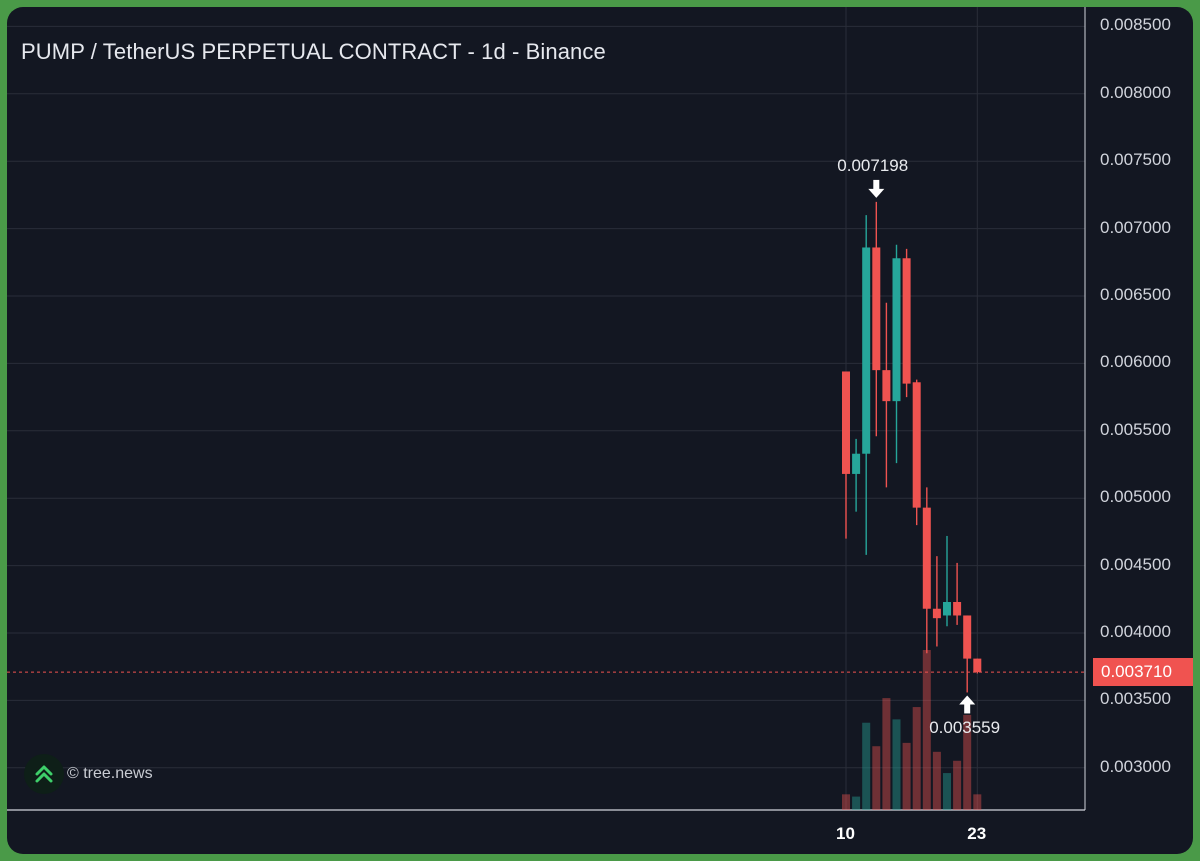 Image resolution: width=1200 pixels, height=861 pixels. What do you see at coordinates (876, 188) in the screenshot?
I see `down-arrow-icon` at bounding box center [876, 188].